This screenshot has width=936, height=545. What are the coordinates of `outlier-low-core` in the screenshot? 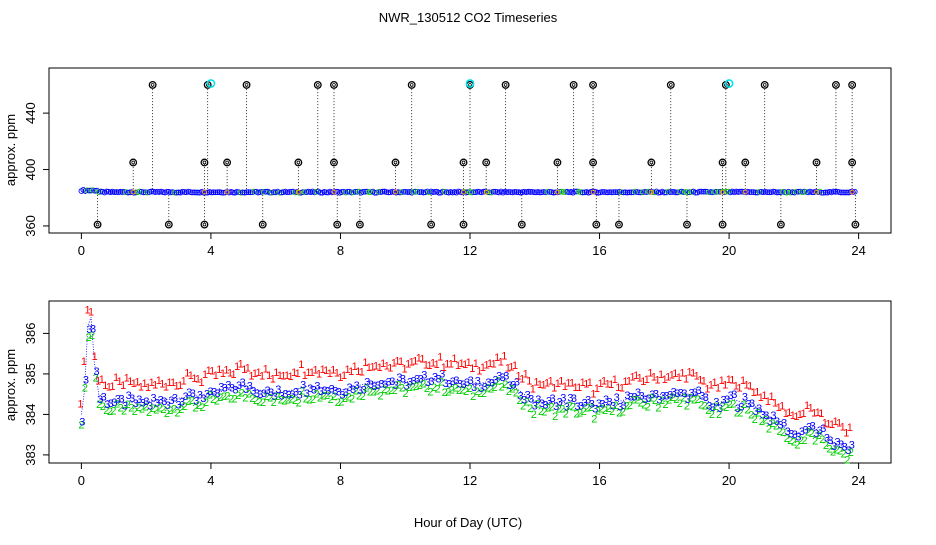 It's located at (522, 224).